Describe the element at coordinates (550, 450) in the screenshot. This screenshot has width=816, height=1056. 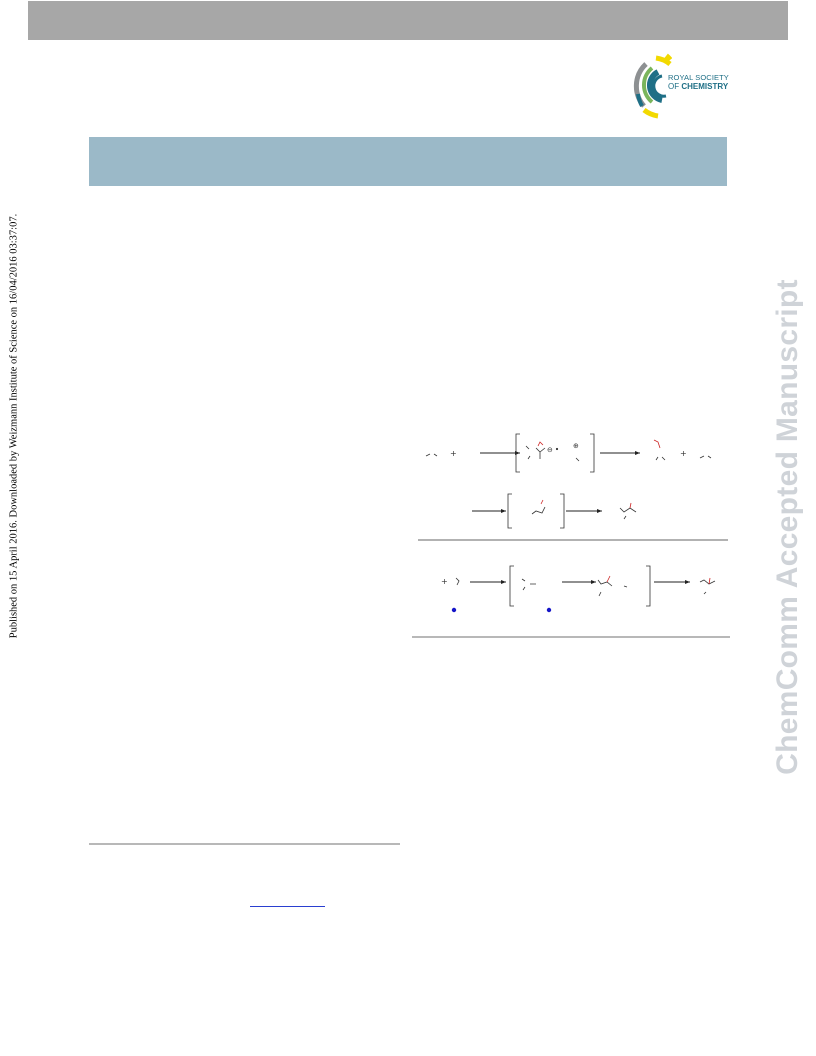
I see `anion-charge: ⊖` at that location.